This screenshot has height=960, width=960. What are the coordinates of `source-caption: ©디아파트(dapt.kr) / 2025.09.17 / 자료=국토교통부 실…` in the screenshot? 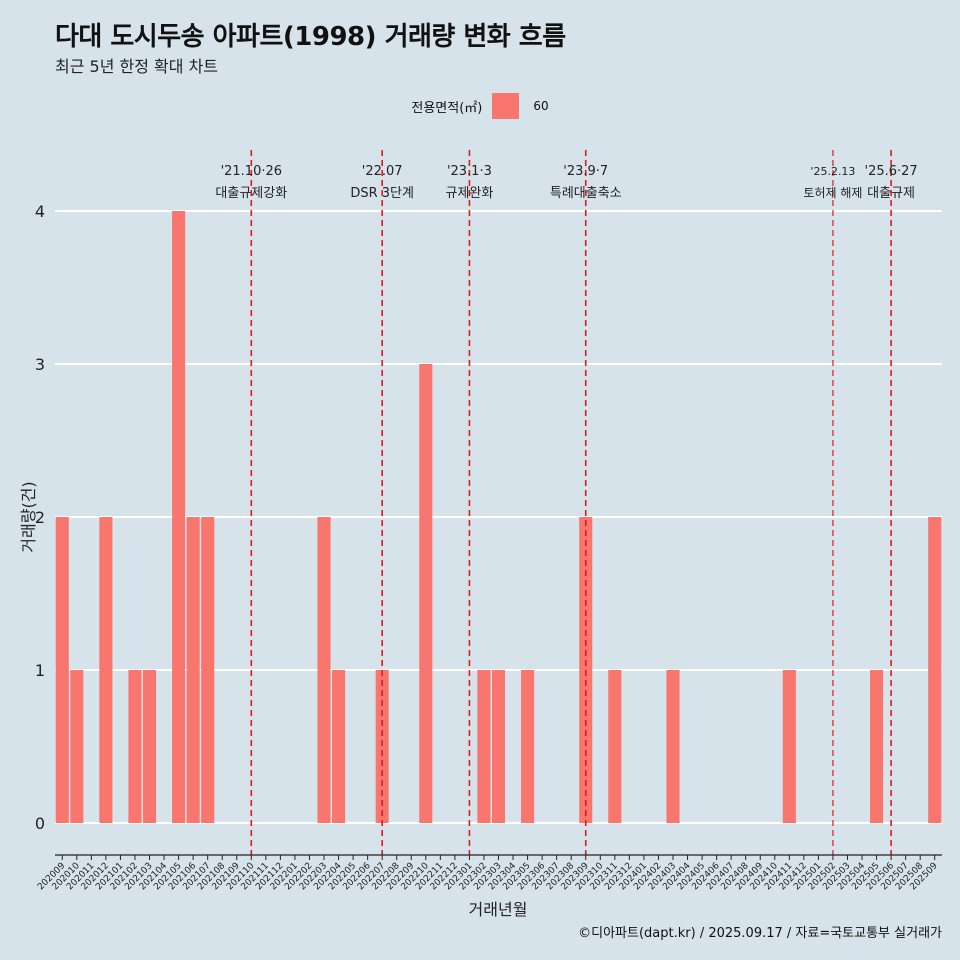 It's located at (760, 933).